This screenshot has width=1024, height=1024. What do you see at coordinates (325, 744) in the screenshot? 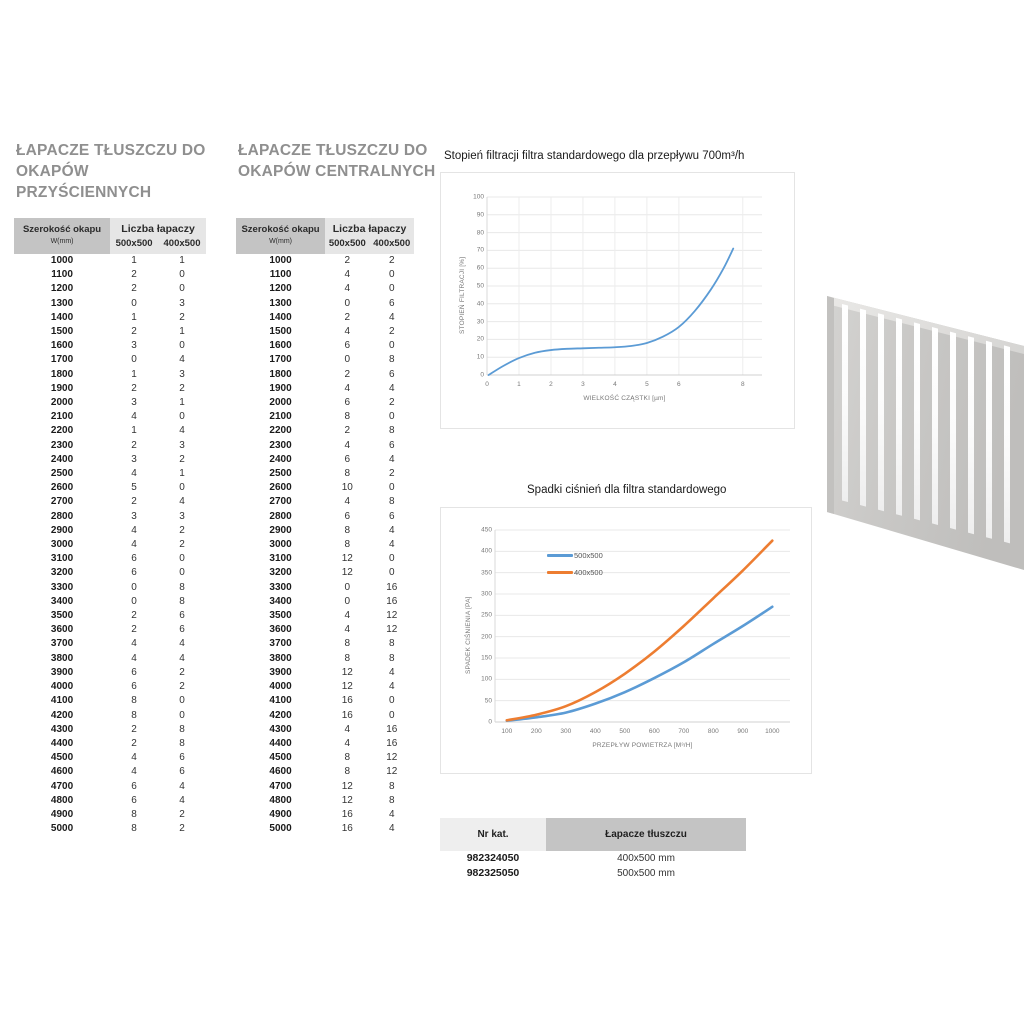
I see `table-row: 4400 4 16` at bounding box center [325, 744].